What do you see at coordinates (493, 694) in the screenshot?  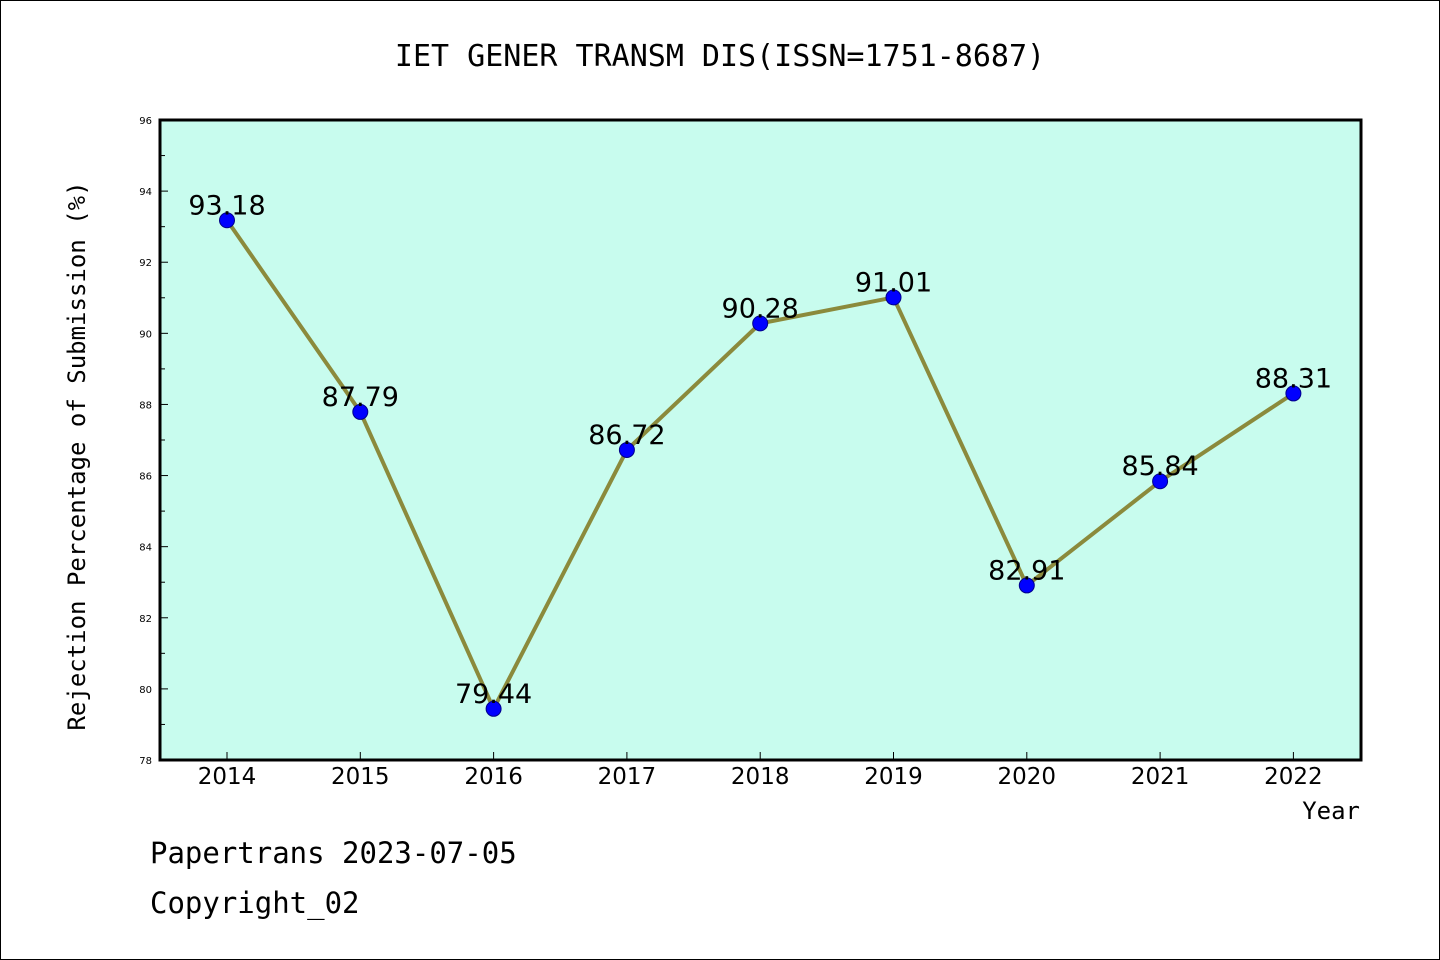 I see `data-label: 79.44` at bounding box center [493, 694].